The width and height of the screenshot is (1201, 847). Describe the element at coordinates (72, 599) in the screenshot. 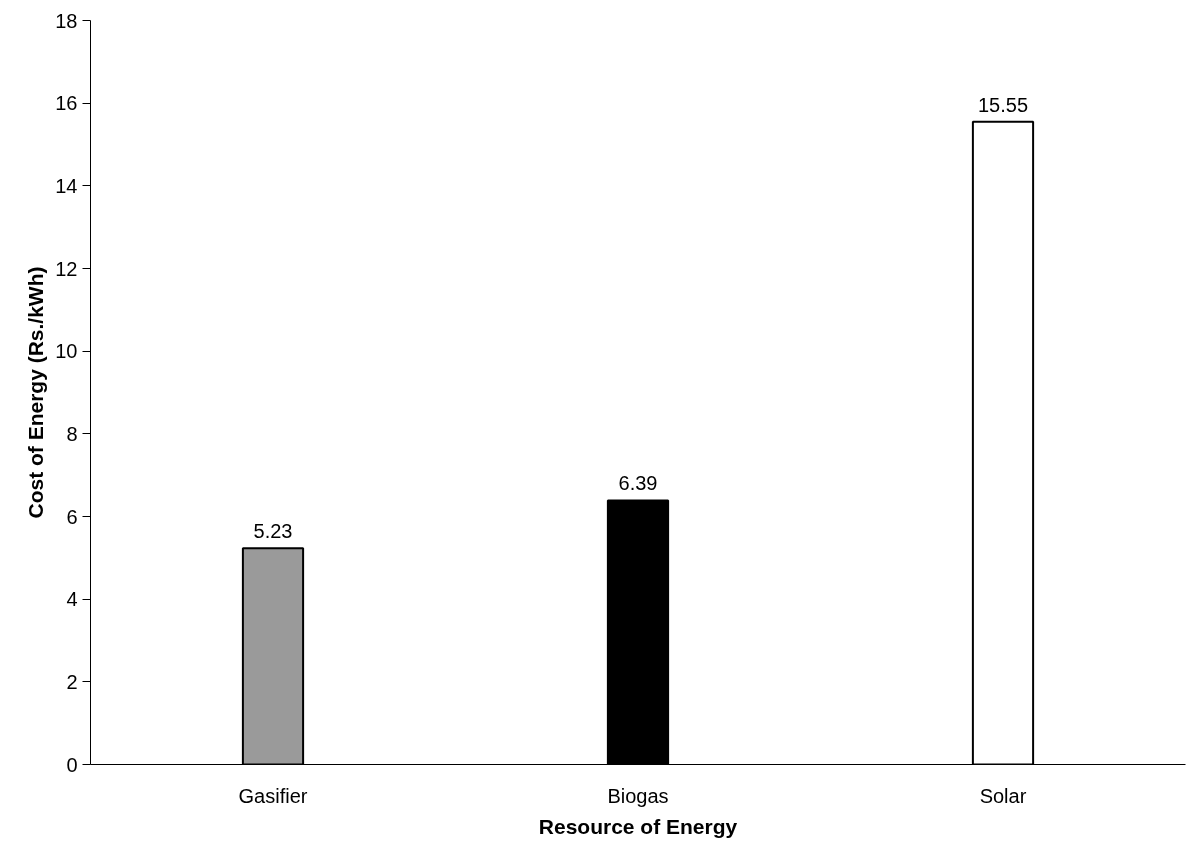

I see `y-tick-label: 4` at that location.